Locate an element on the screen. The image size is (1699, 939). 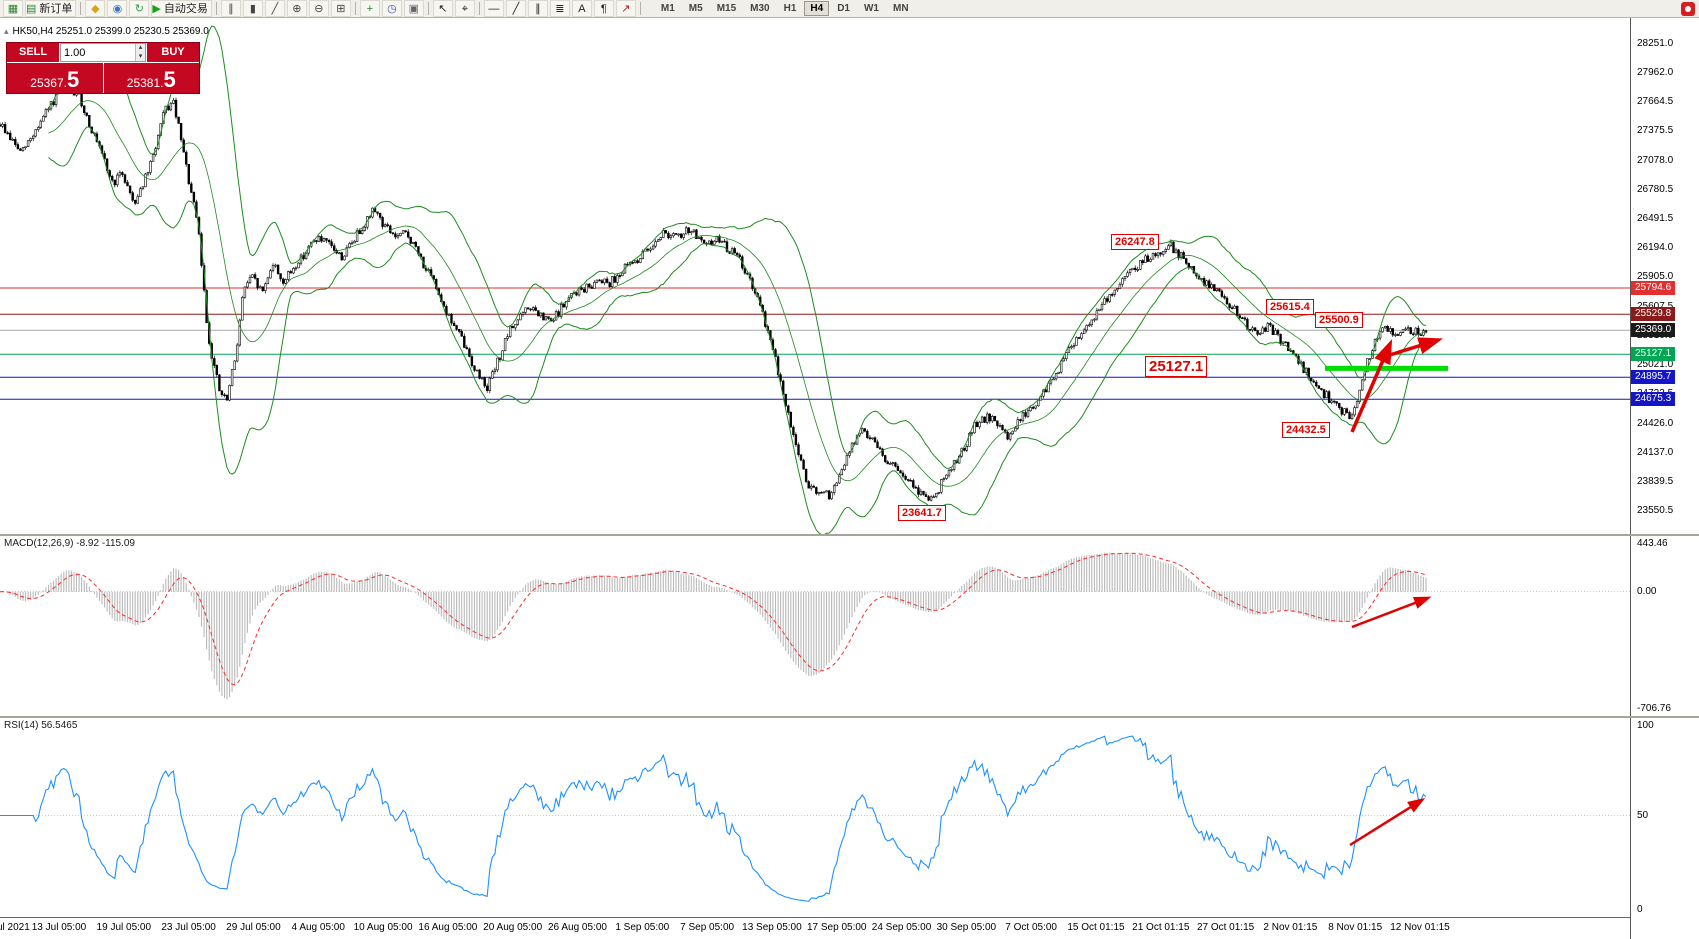
price-scale-label: 24137.0 is located at coordinates (1655, 452).